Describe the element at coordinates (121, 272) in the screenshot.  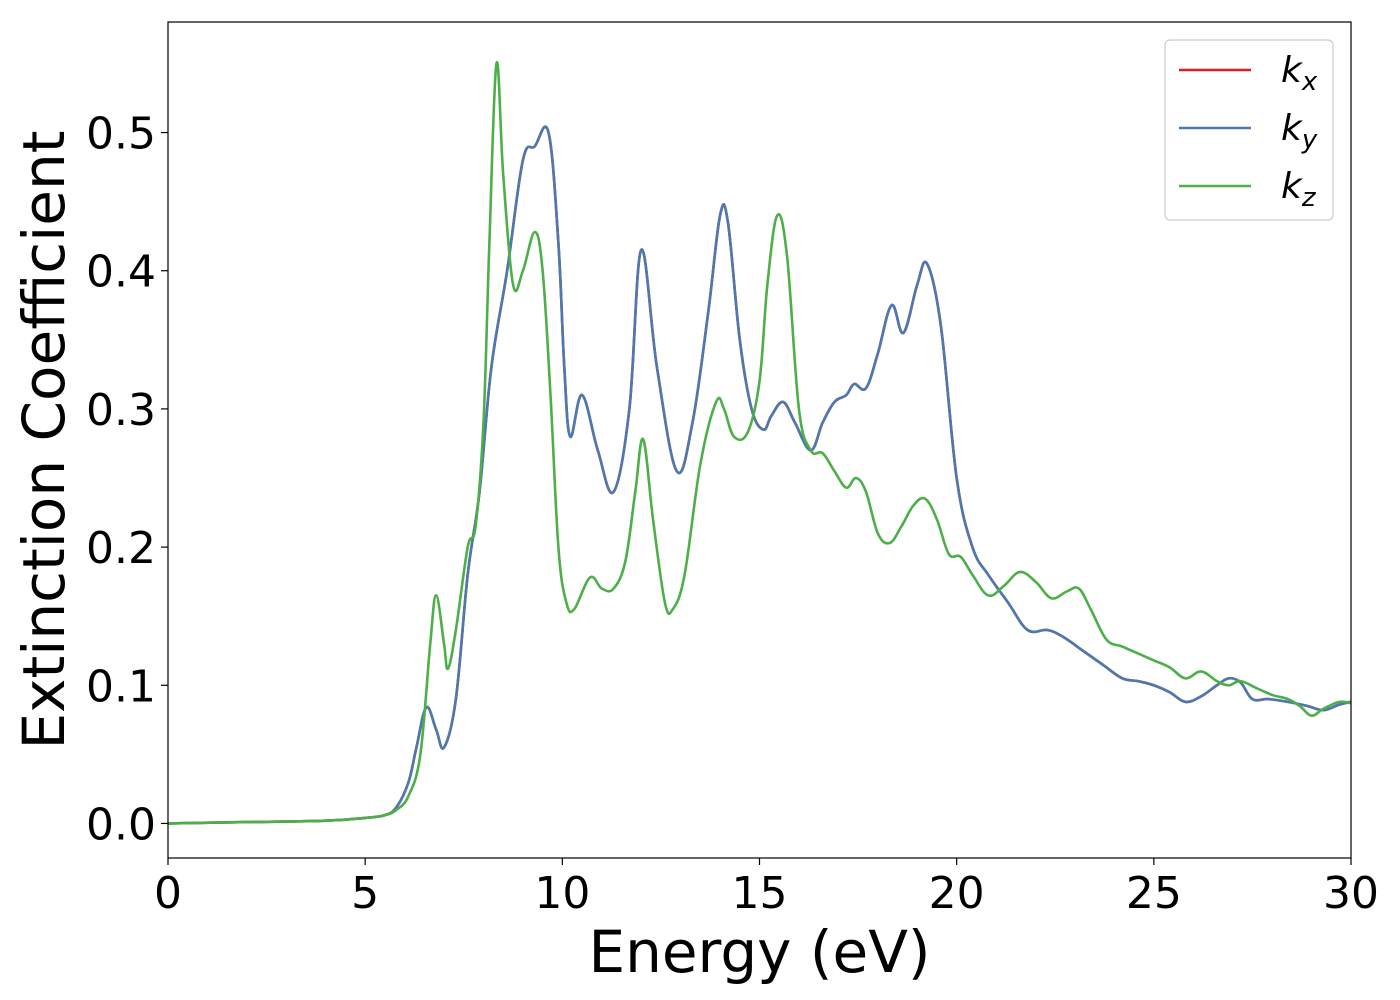
I see `y-tick-label: 0.4` at that location.